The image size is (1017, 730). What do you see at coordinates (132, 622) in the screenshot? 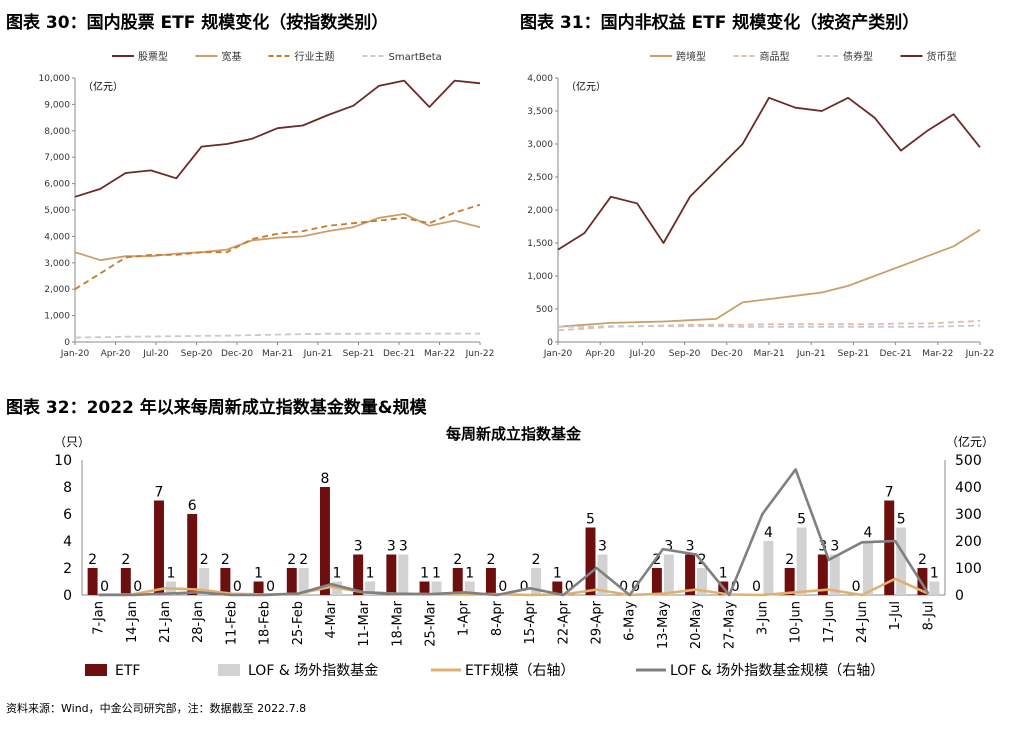
I see `x-tick-label: 14-Jan` at bounding box center [132, 622].